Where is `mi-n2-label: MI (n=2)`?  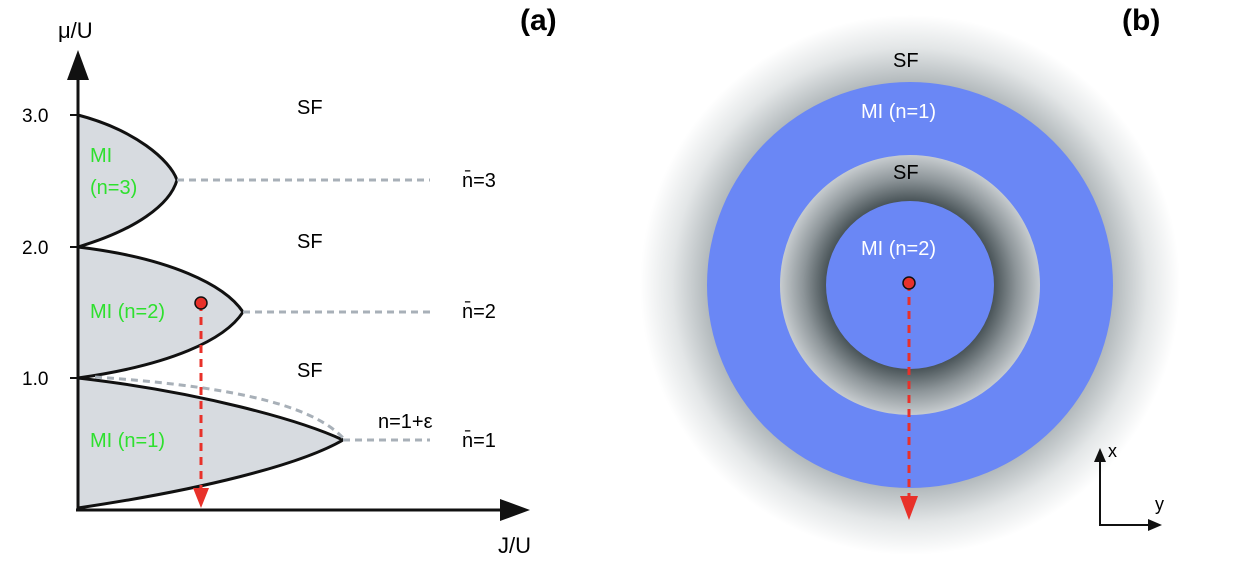 mi-n2-label: MI (n=2) is located at coordinates (127, 312).